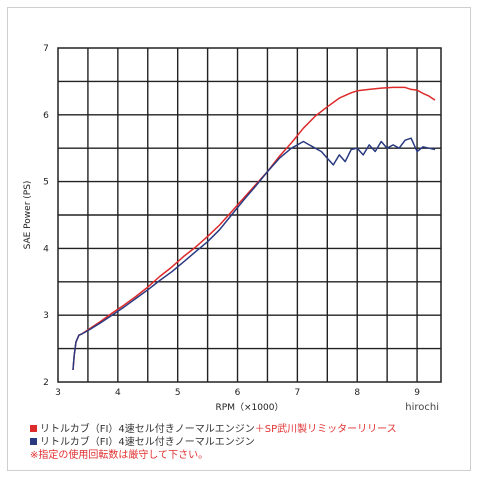 The image size is (480, 480). What do you see at coordinates (357, 393) in the screenshot?
I see `x-tick-label: 8` at bounding box center [357, 393].